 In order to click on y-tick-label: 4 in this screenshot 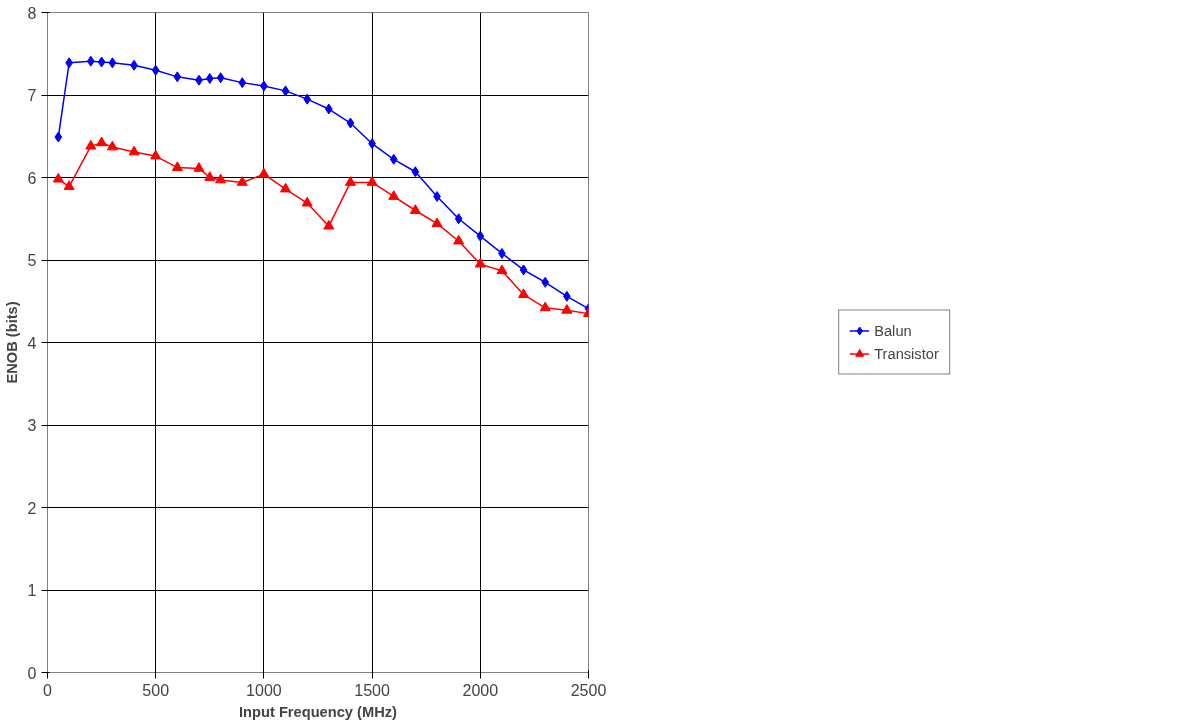, I will do `click(32, 343)`.